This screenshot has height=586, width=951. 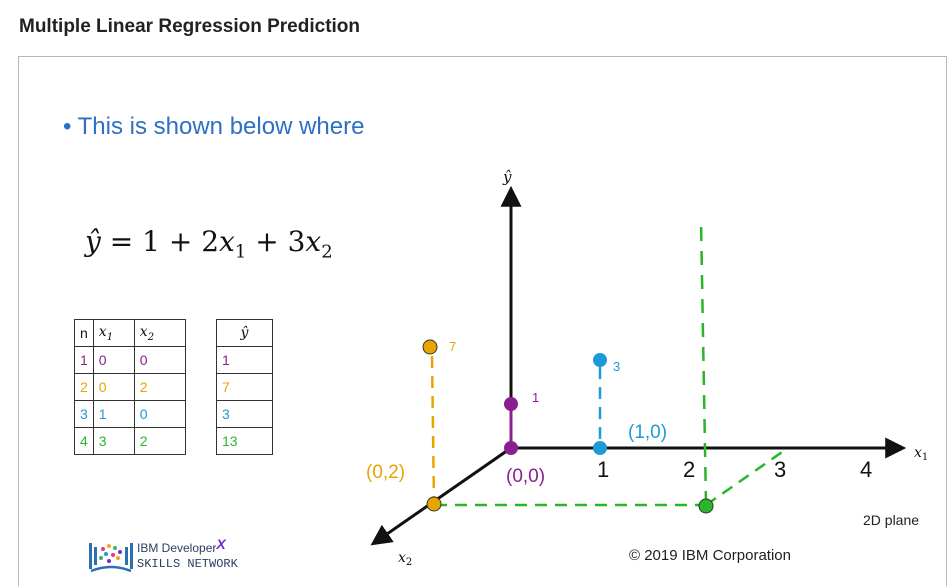 I want to click on regression-equation: ŷ = 1 + 2x1 + 3x2, so click(x=209, y=244).